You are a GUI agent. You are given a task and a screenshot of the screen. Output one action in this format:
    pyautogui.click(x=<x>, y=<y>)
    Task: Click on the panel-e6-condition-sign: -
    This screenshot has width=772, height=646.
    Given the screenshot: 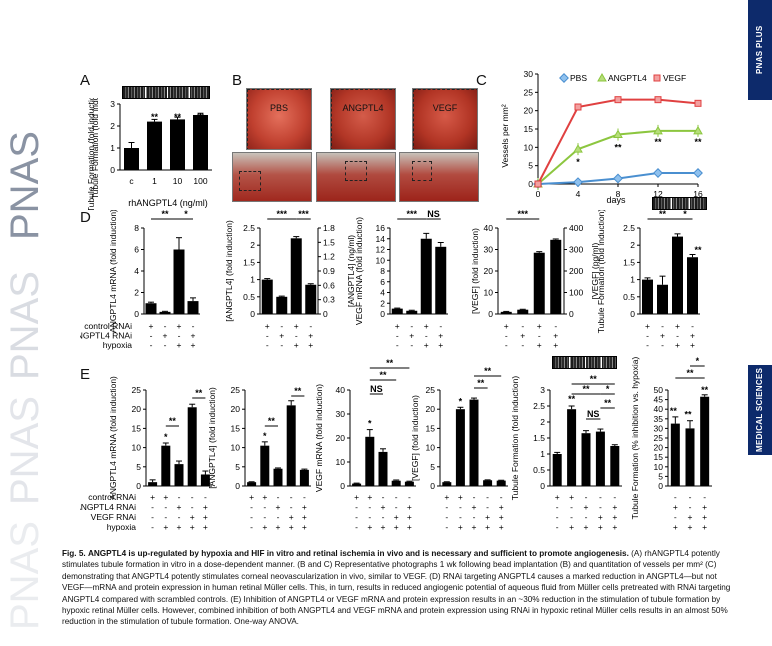 What is the action you would take?
    pyautogui.click(x=675, y=497)
    